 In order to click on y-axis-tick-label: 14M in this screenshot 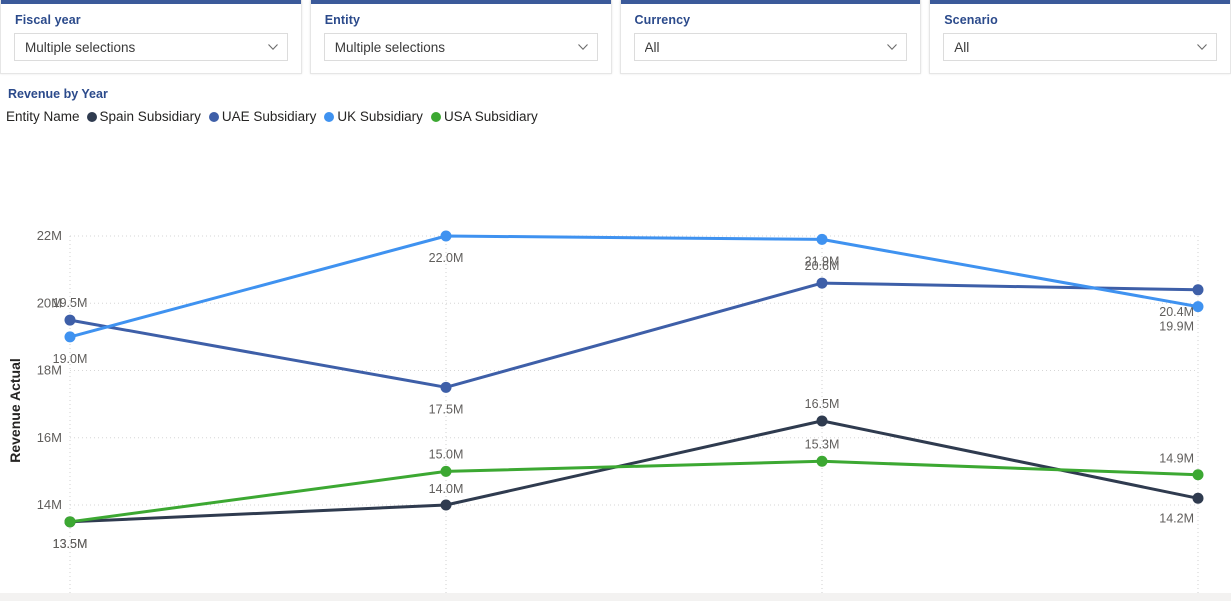, I will do `click(49, 504)`.